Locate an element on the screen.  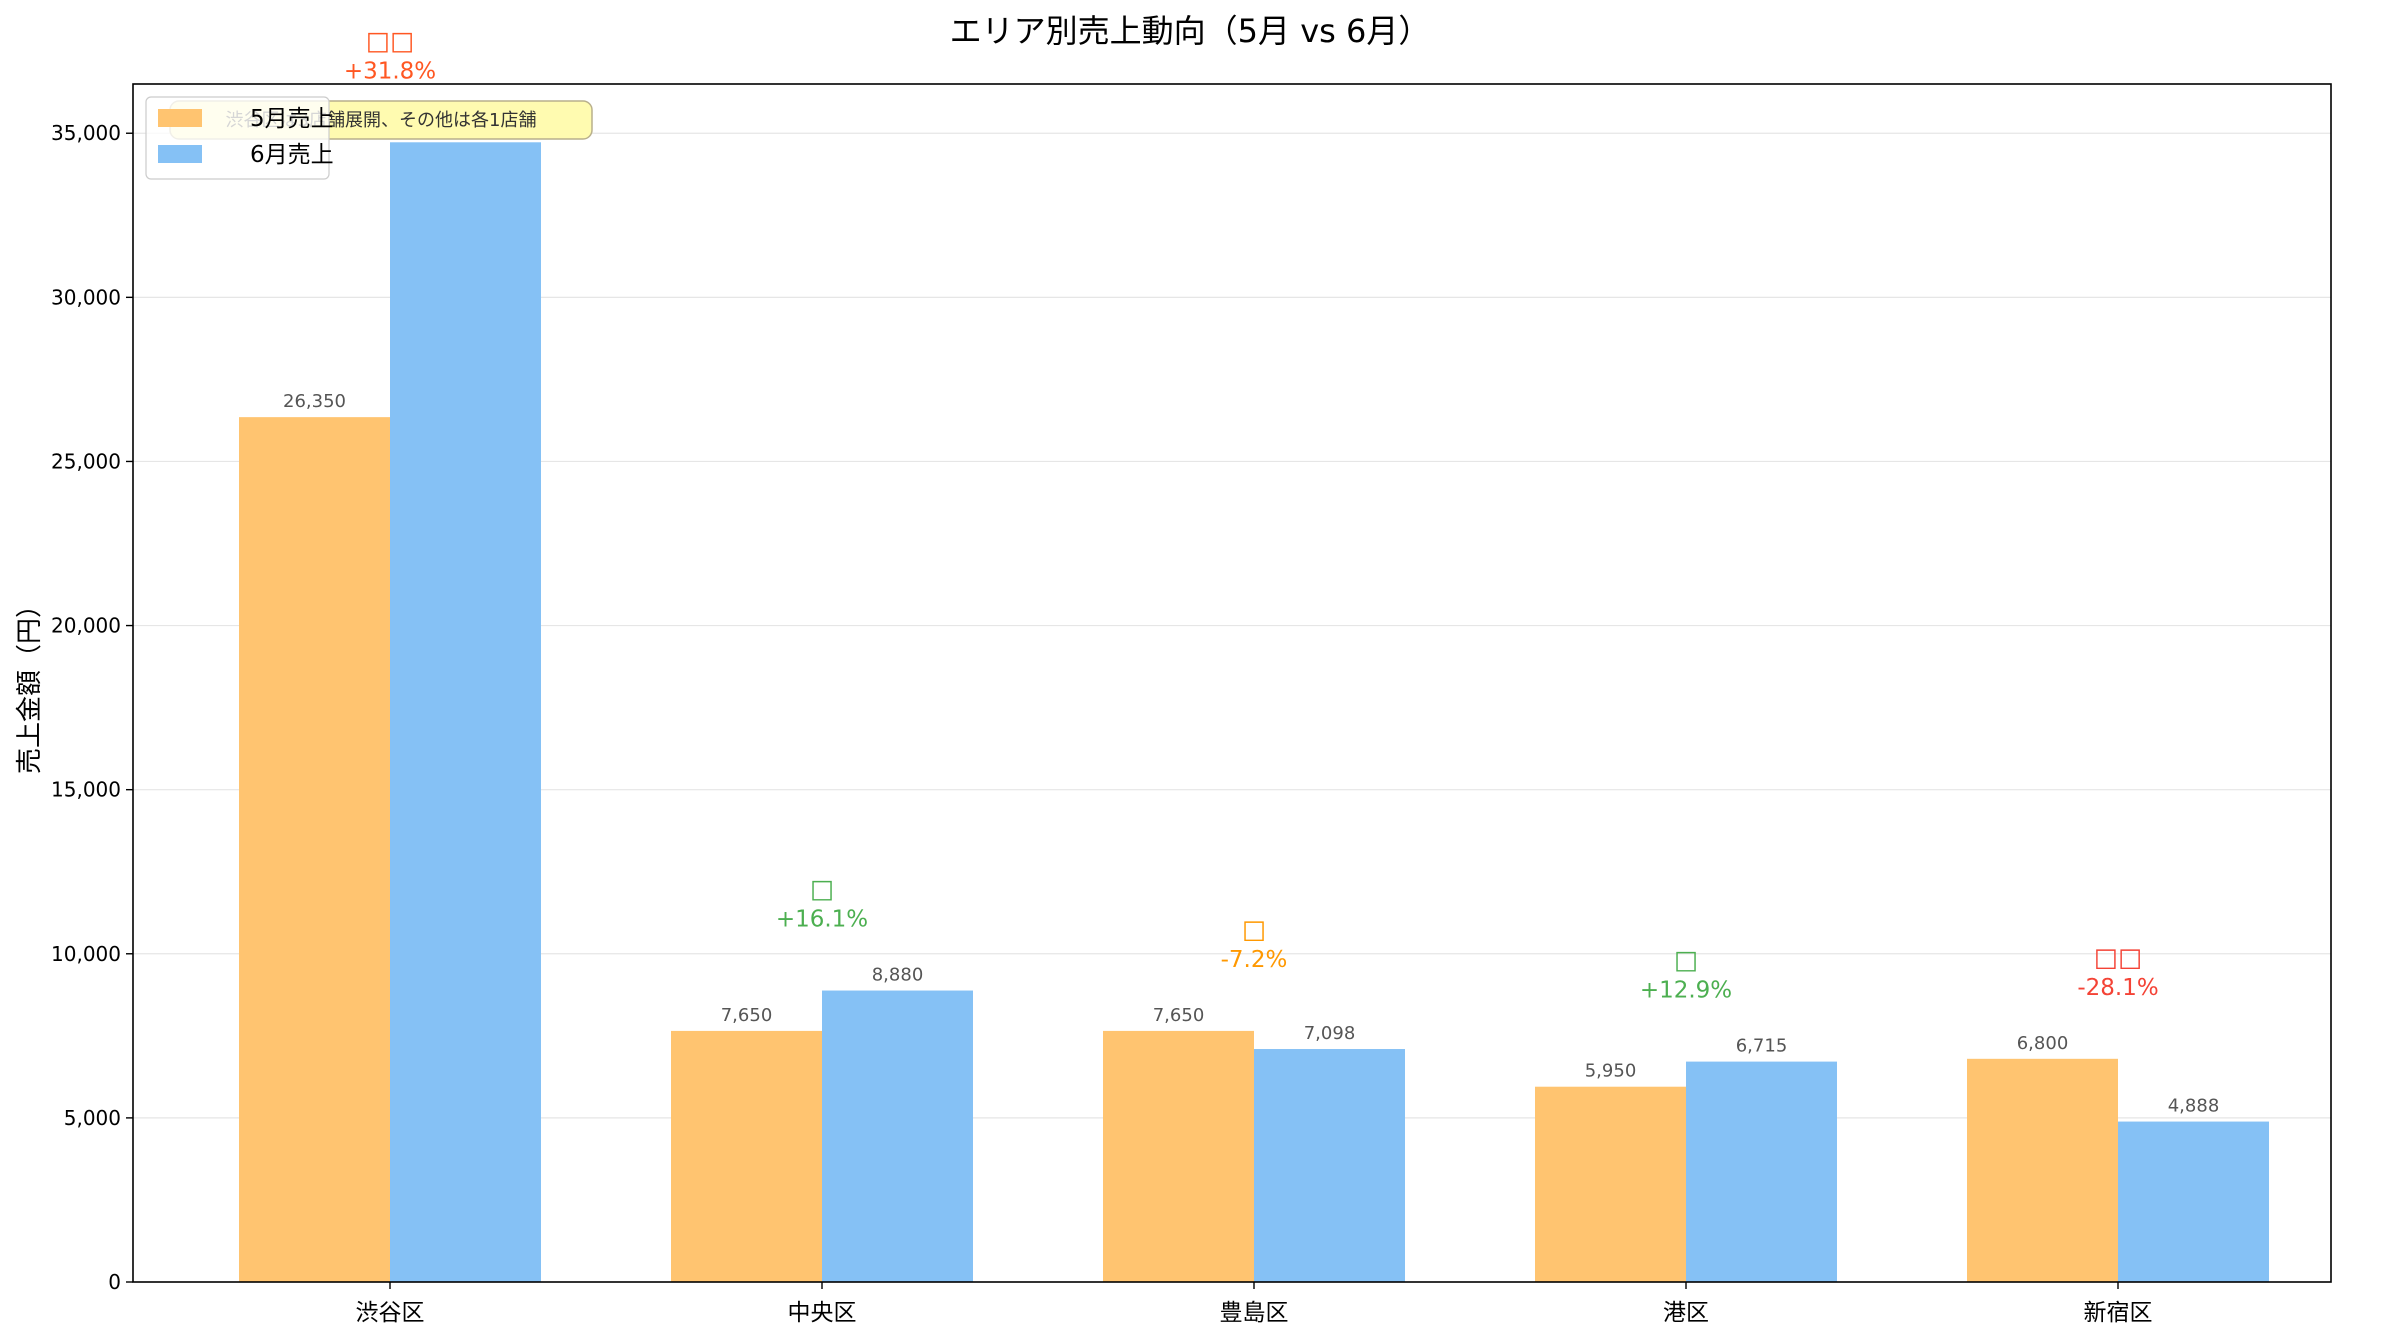
y-tick-label: 0 is located at coordinates (114, 1282).